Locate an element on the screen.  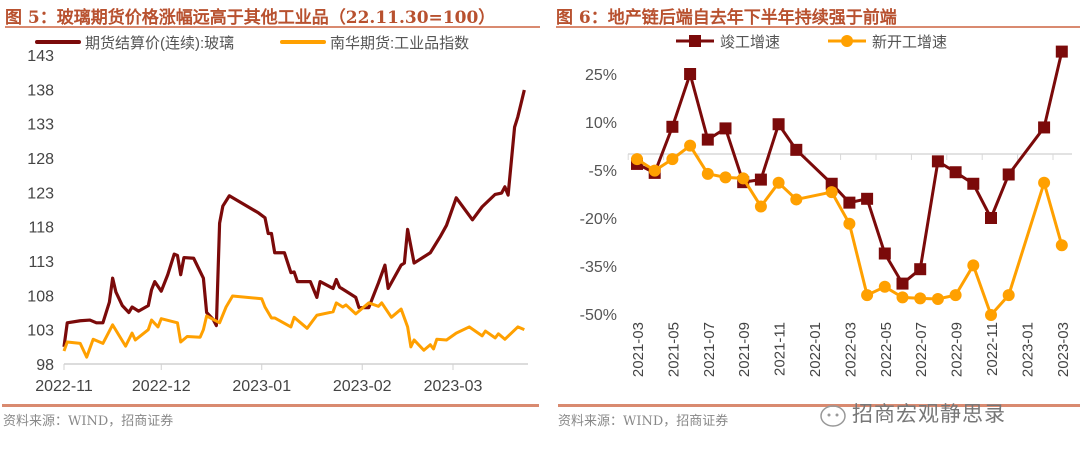
x-tick-label: 2021-11 is located at coordinates (780, 349).